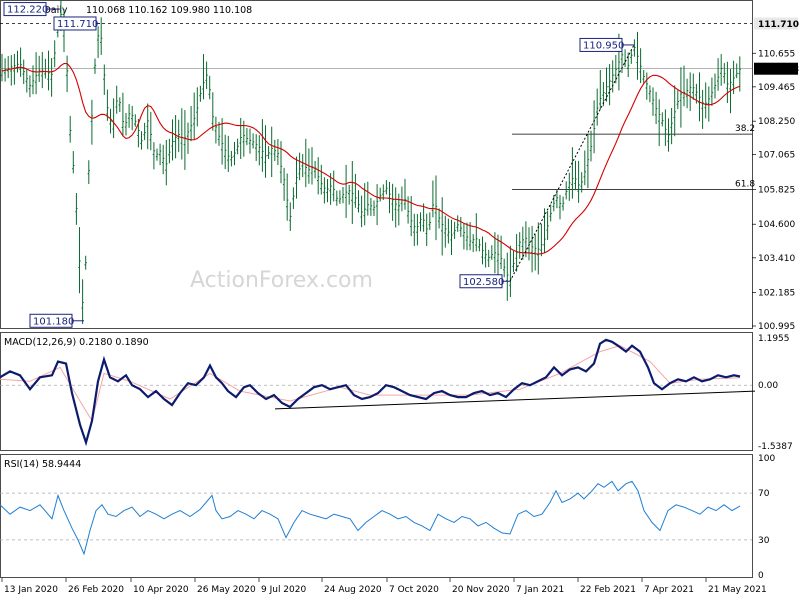  I want to click on price-y-tick-label: 102.185, so click(776, 293).